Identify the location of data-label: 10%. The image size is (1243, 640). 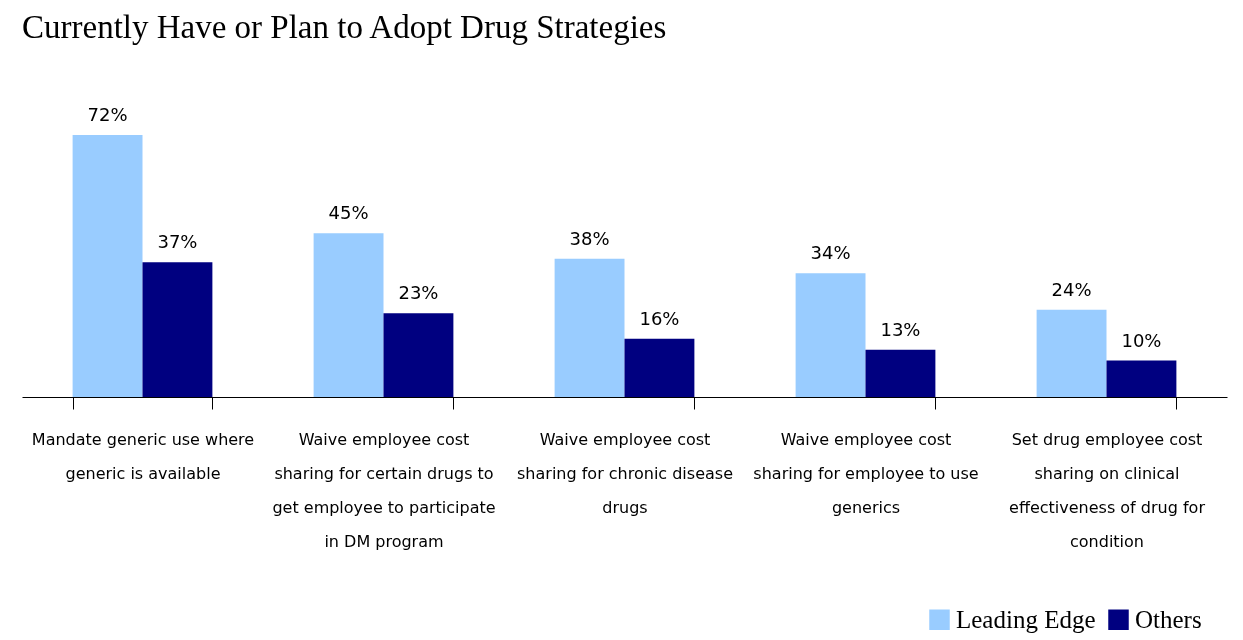
(1141, 340).